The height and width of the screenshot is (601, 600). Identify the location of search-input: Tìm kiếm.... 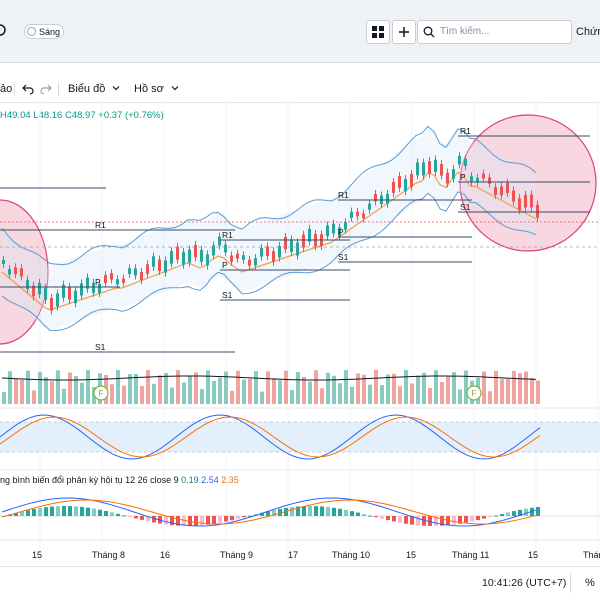
(494, 32).